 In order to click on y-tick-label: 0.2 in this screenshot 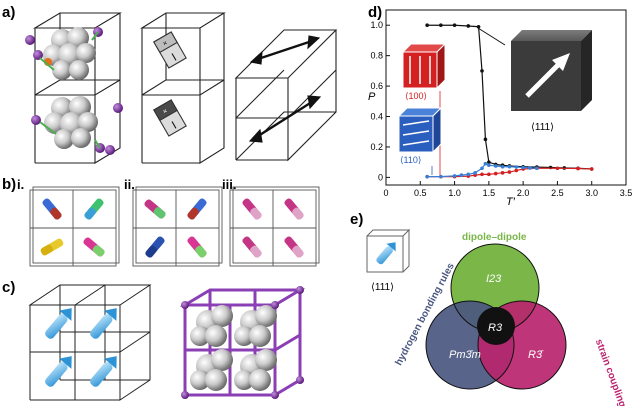, I will do `click(376, 147)`.